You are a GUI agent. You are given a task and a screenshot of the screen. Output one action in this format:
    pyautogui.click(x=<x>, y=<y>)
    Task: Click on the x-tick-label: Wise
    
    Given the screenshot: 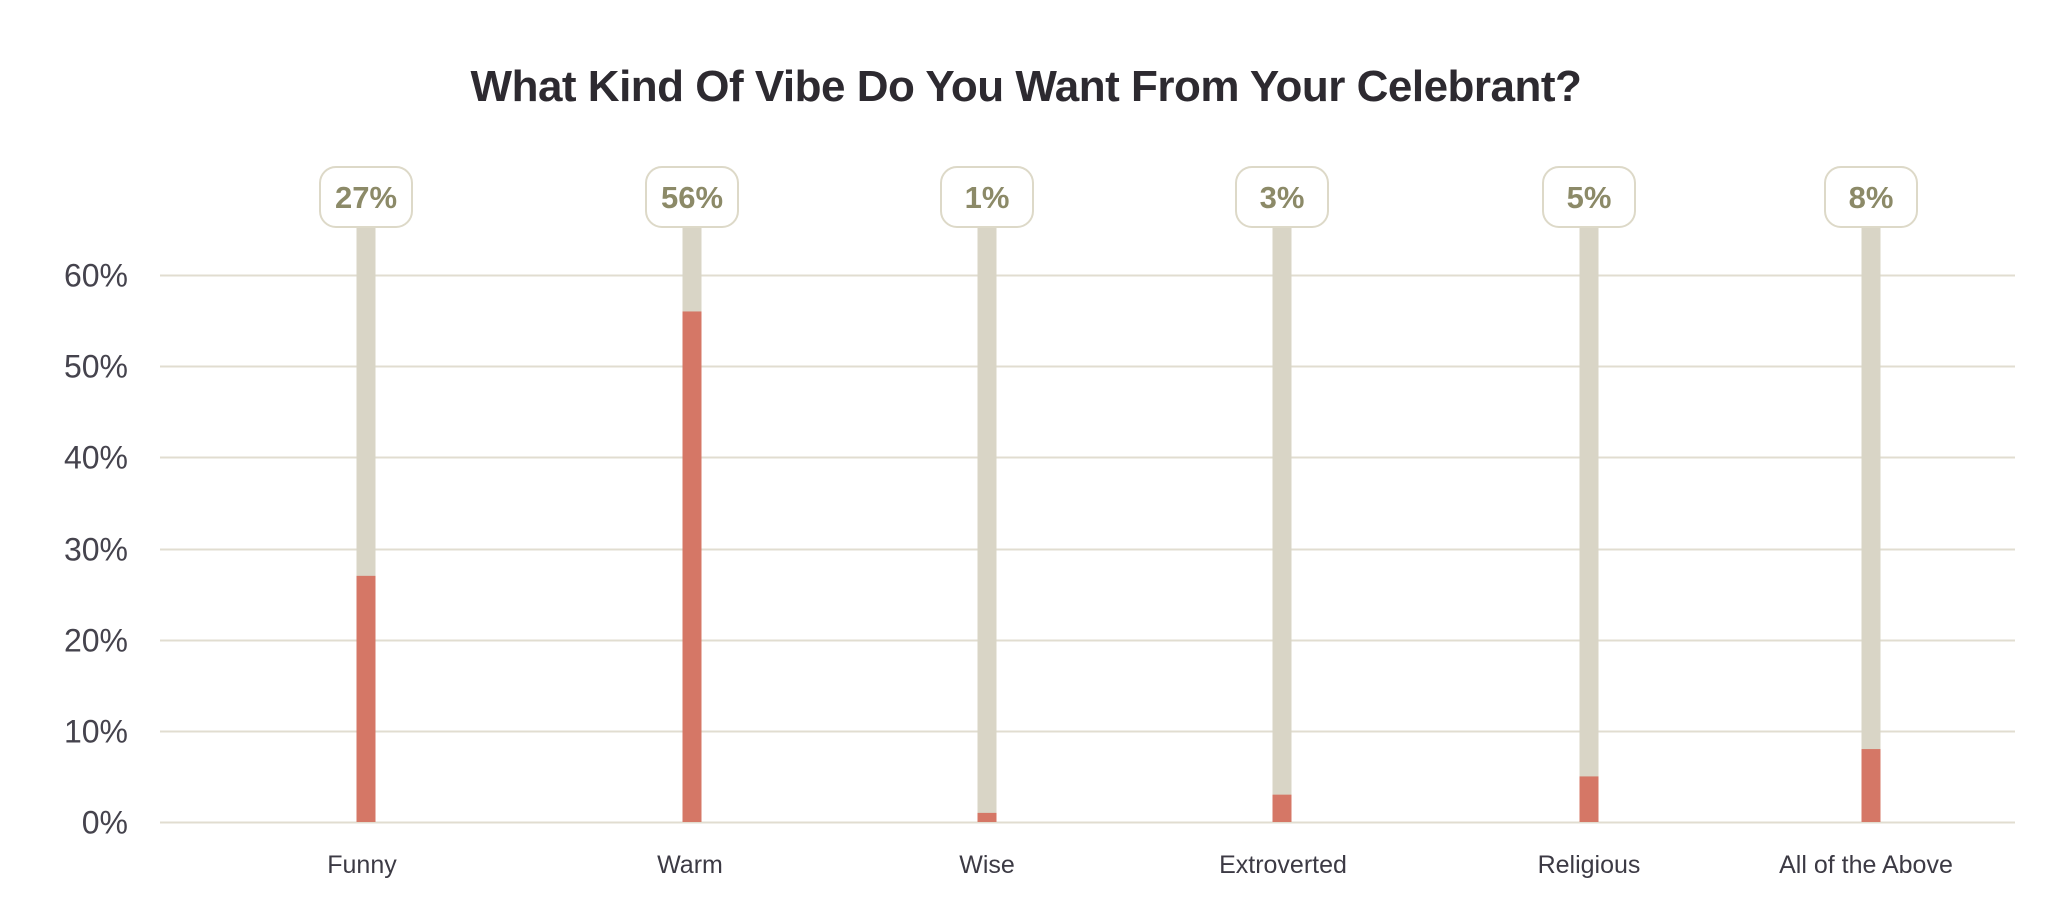 What is the action you would take?
    pyautogui.click(x=987, y=865)
    